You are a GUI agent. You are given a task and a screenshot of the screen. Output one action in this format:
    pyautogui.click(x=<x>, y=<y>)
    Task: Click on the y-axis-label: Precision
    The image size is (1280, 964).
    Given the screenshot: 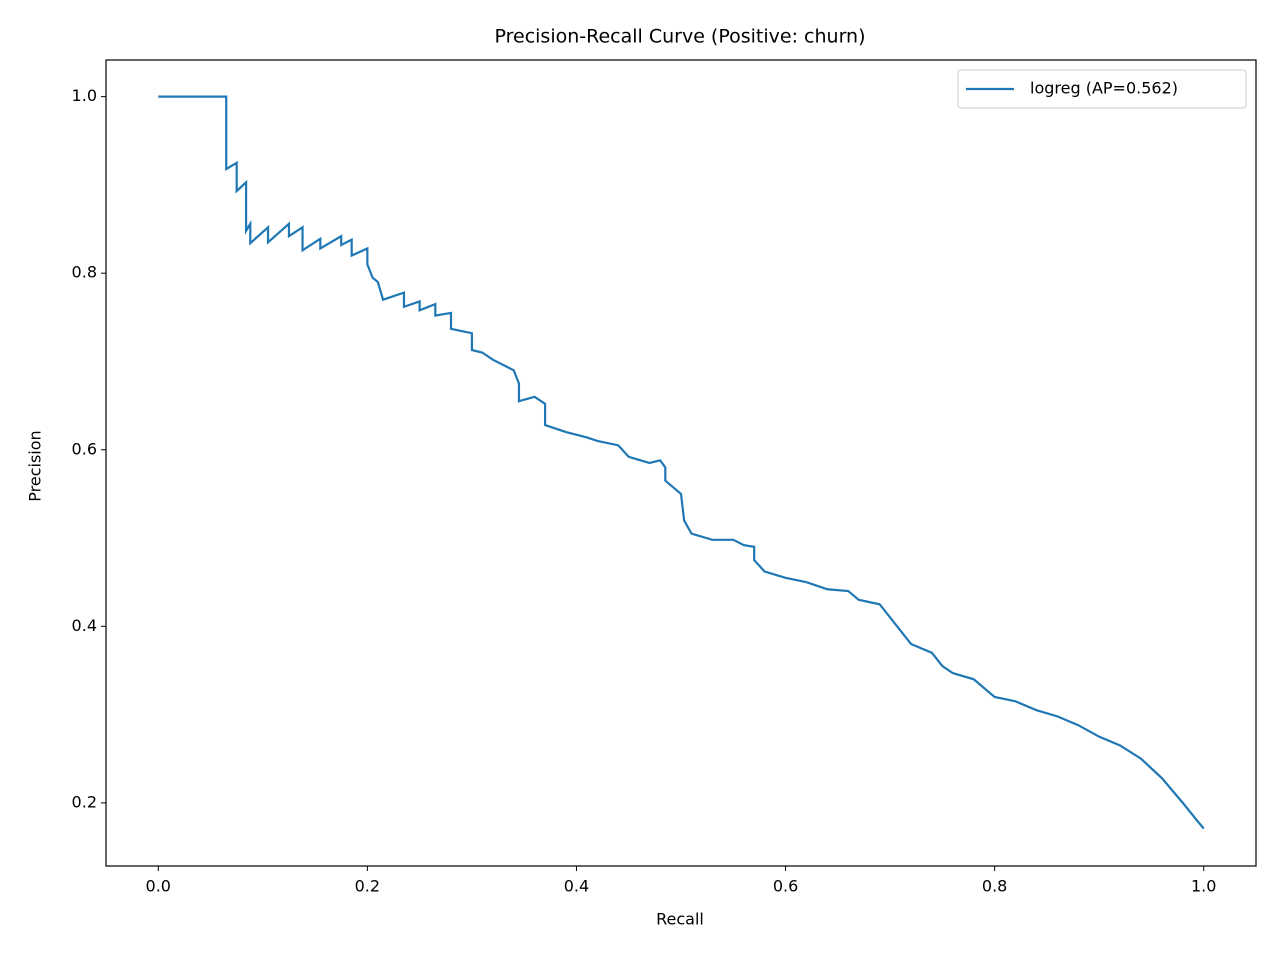 What is the action you would take?
    pyautogui.click(x=35, y=465)
    